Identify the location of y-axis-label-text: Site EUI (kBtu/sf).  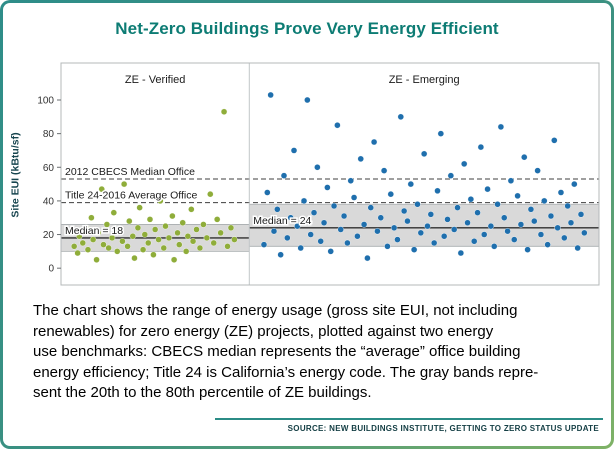
(16, 175).